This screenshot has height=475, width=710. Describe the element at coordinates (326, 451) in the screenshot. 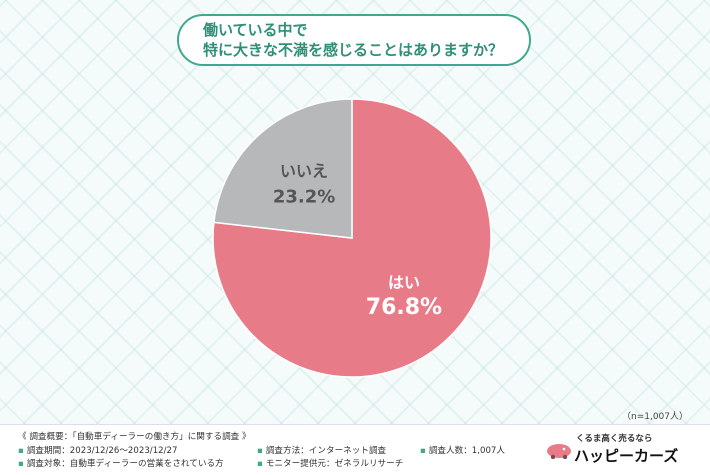

I see `survey-method-text: 調査方法：インターネット調査` at that location.